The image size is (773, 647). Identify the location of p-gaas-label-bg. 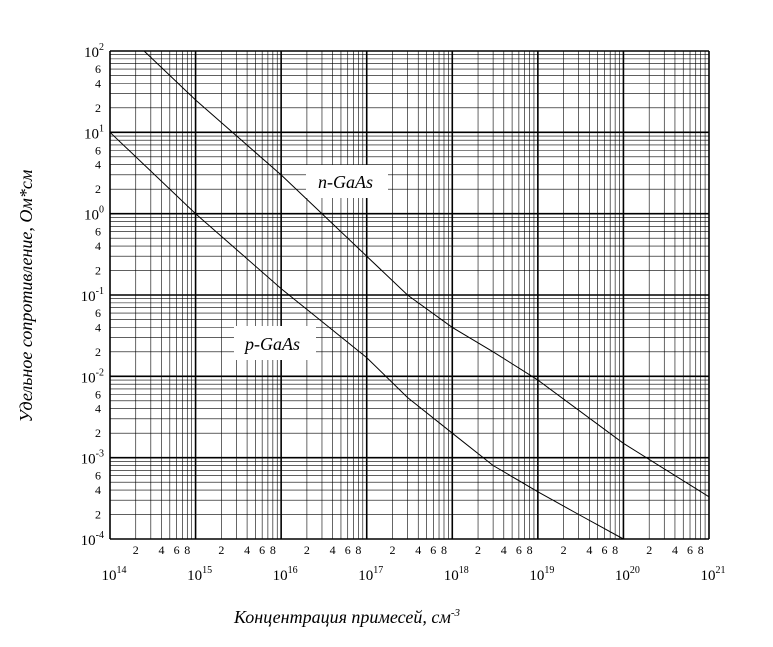
(275, 343).